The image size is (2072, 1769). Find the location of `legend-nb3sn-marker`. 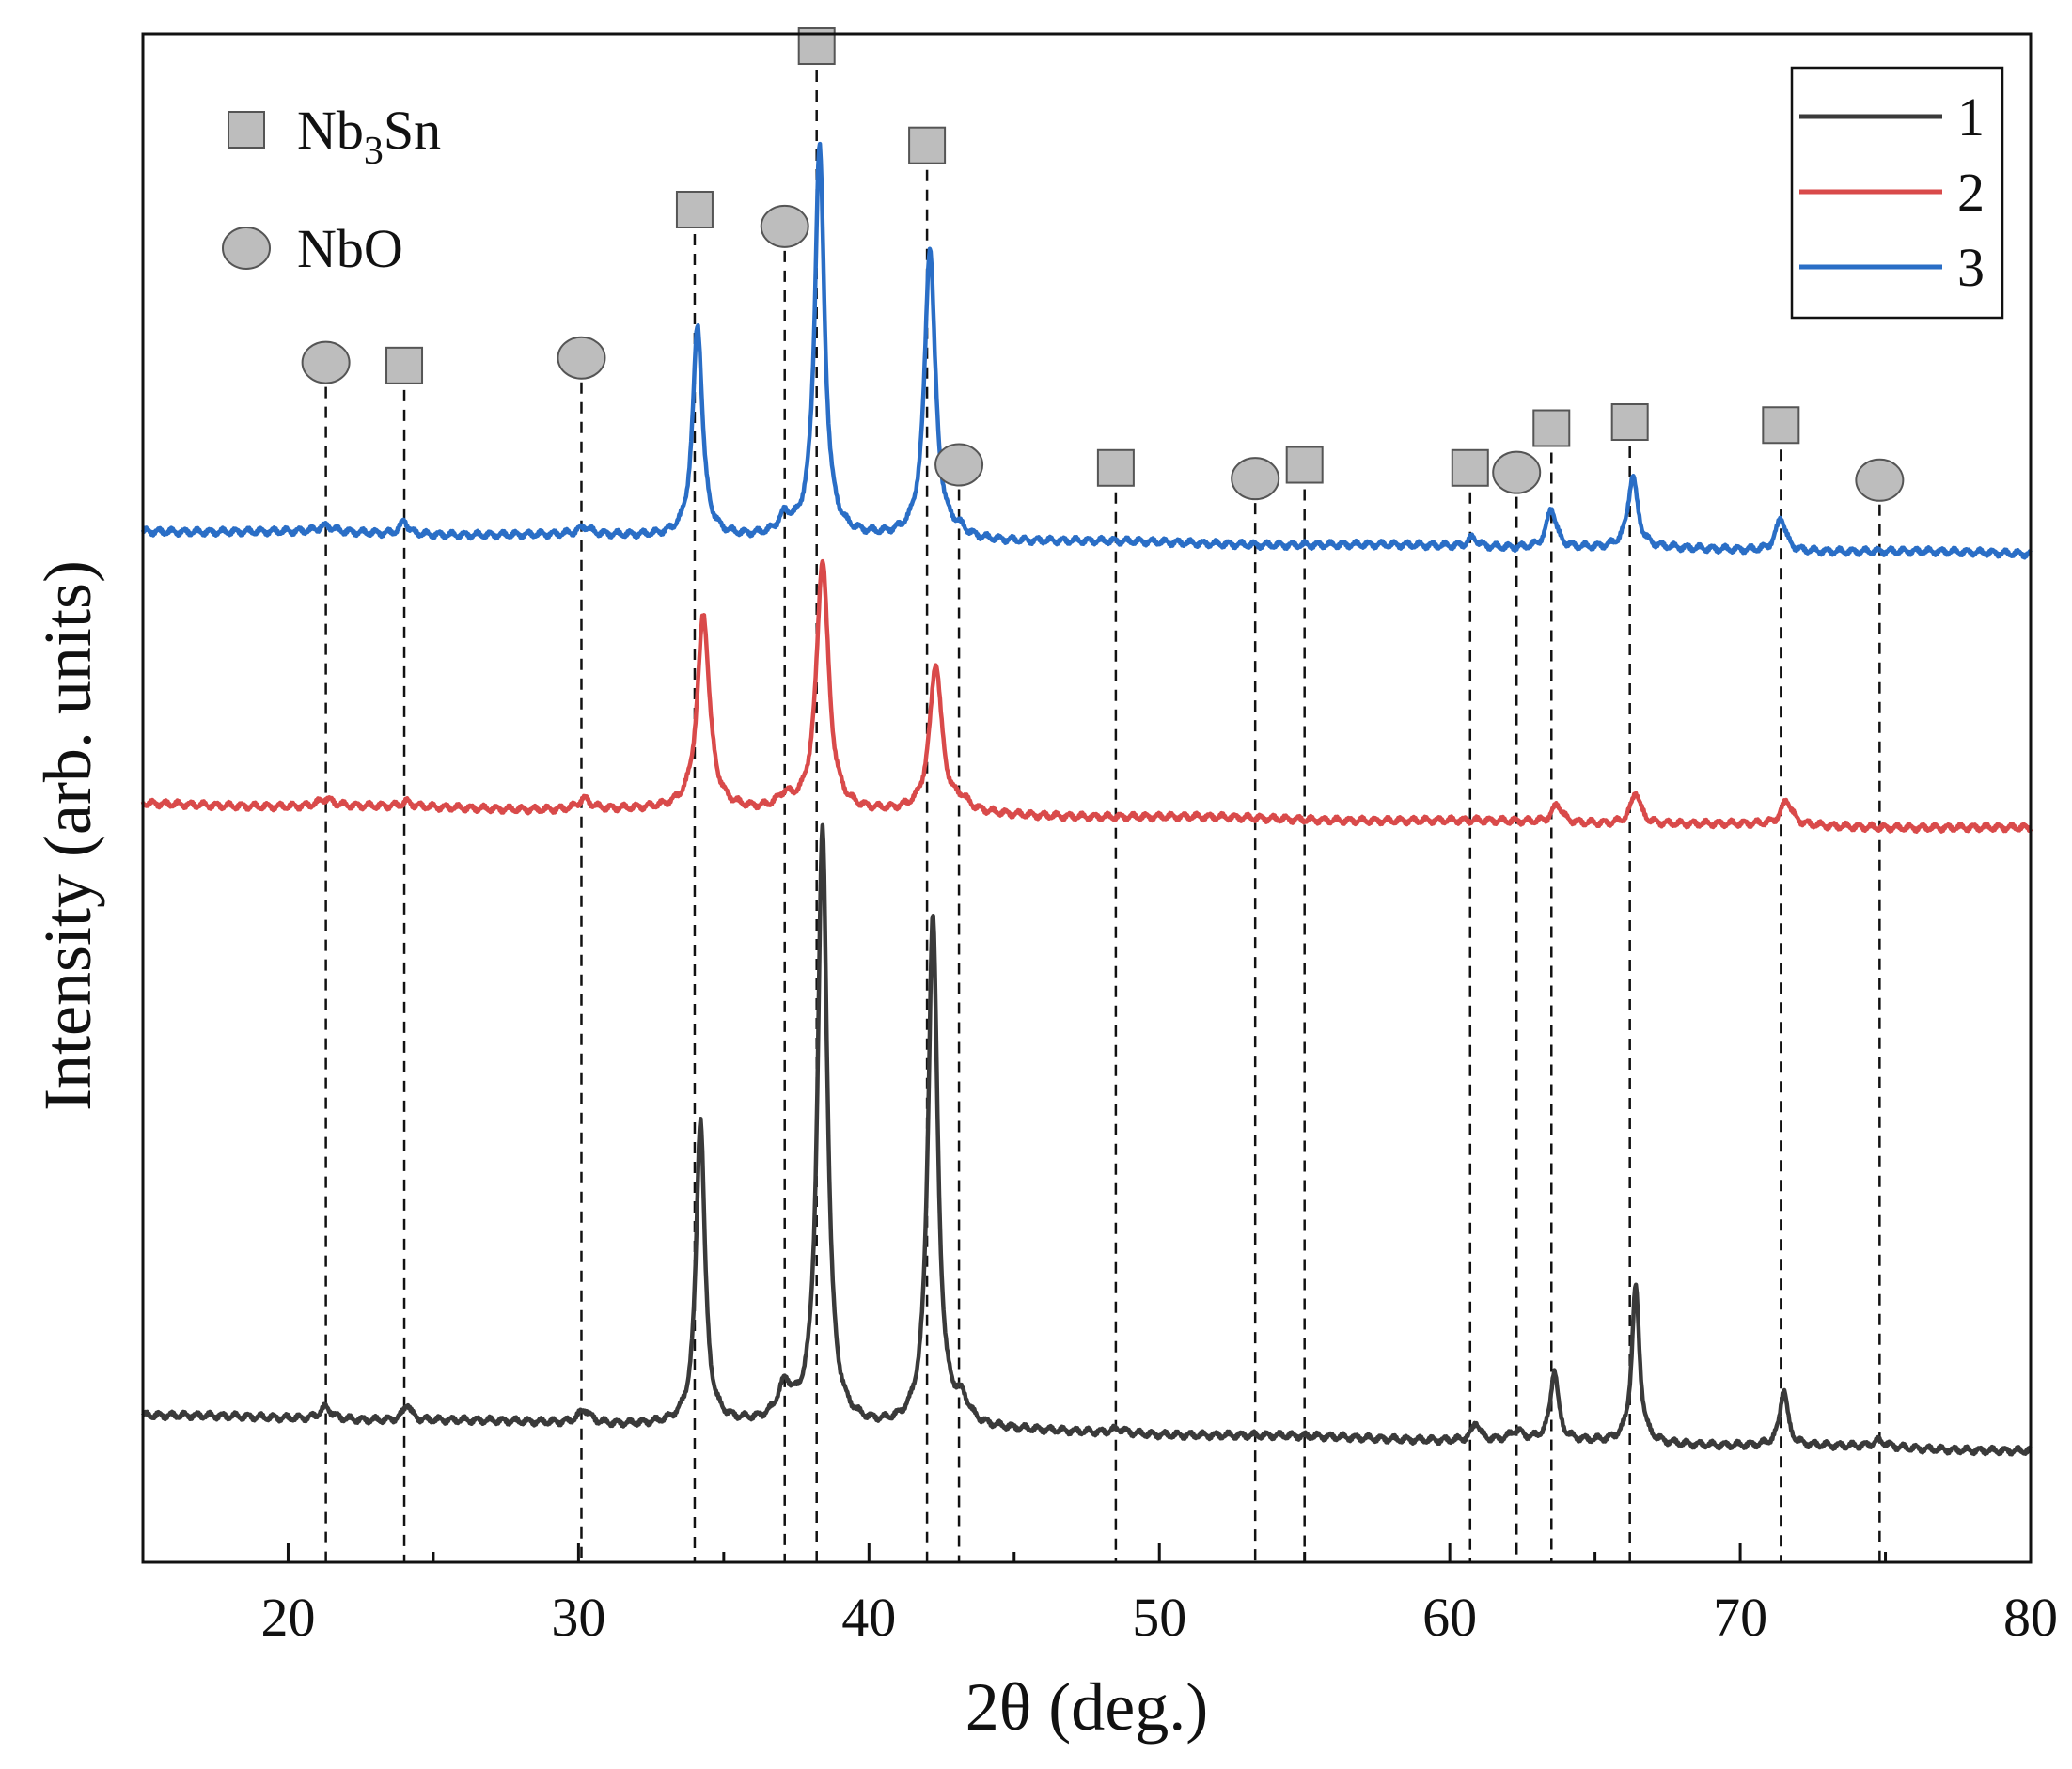

legend-nb3sn-marker is located at coordinates (246, 130).